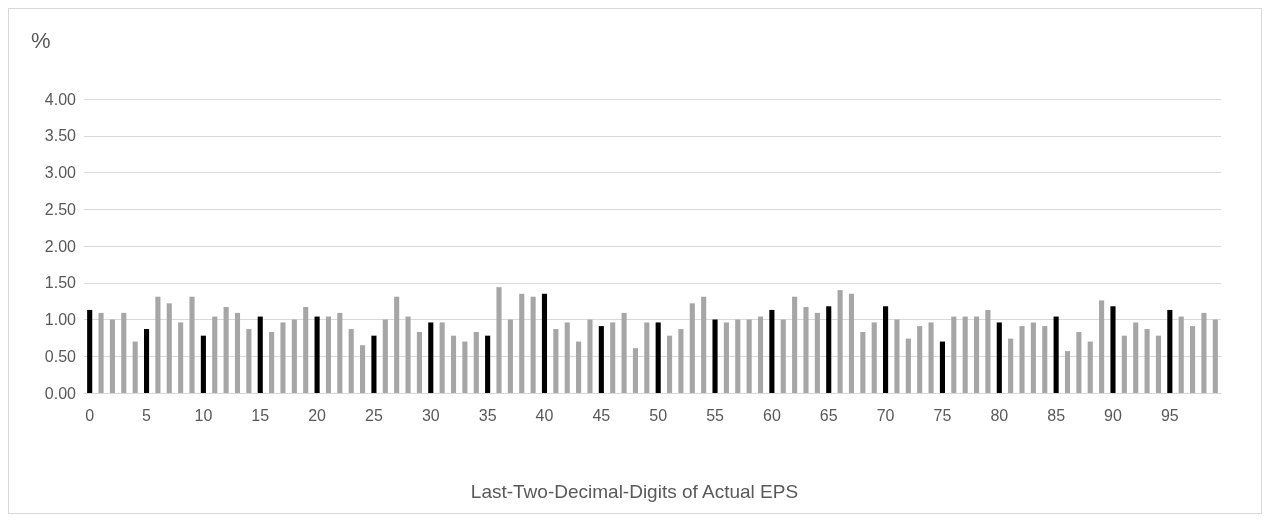 The image size is (1272, 524). I want to click on y-tick-label: 1.50, so click(60, 283).